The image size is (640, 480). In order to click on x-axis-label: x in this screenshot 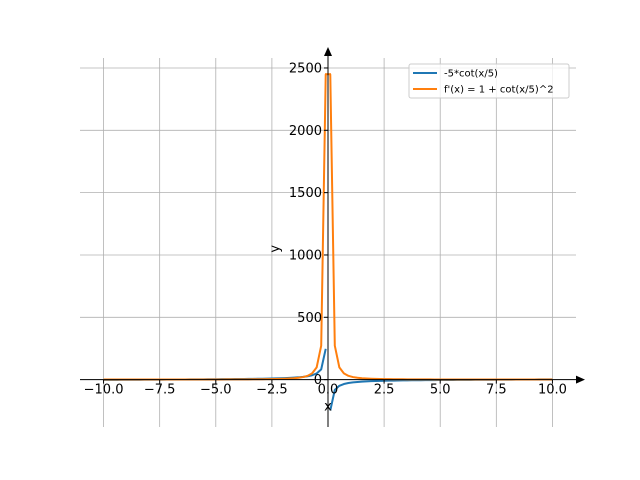, I will do `click(328, 407)`.